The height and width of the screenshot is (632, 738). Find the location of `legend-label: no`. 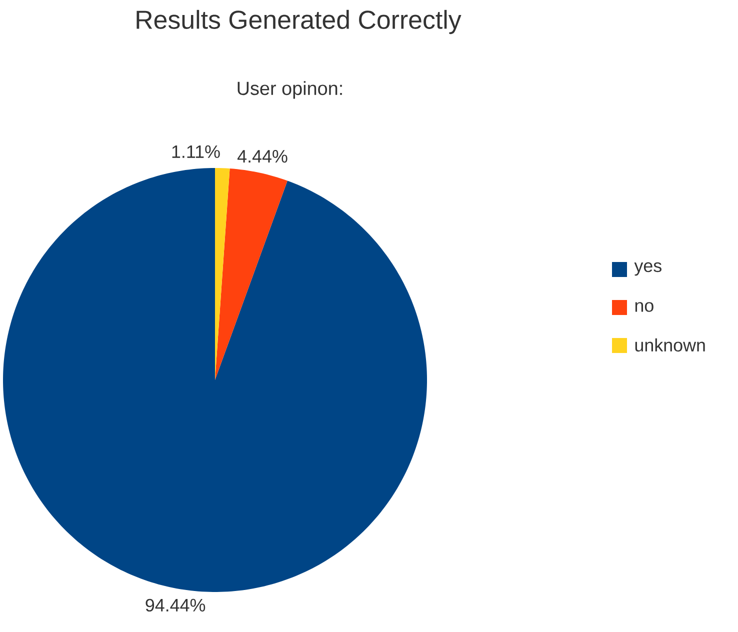

legend-label: no is located at coordinates (644, 307).